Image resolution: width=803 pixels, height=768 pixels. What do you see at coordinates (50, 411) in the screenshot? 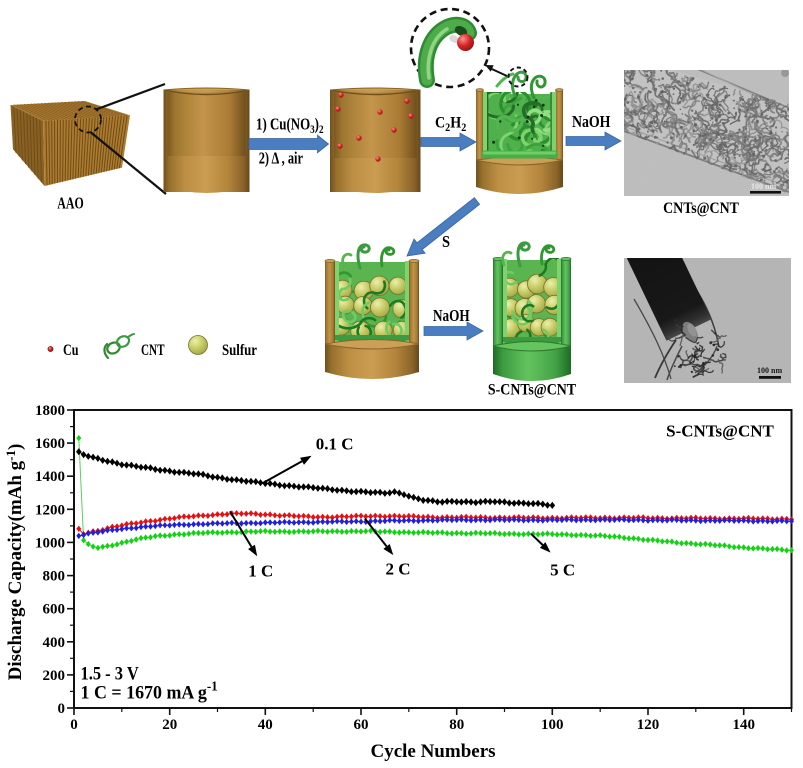
I see `svg-text: 1800` at bounding box center [50, 411].